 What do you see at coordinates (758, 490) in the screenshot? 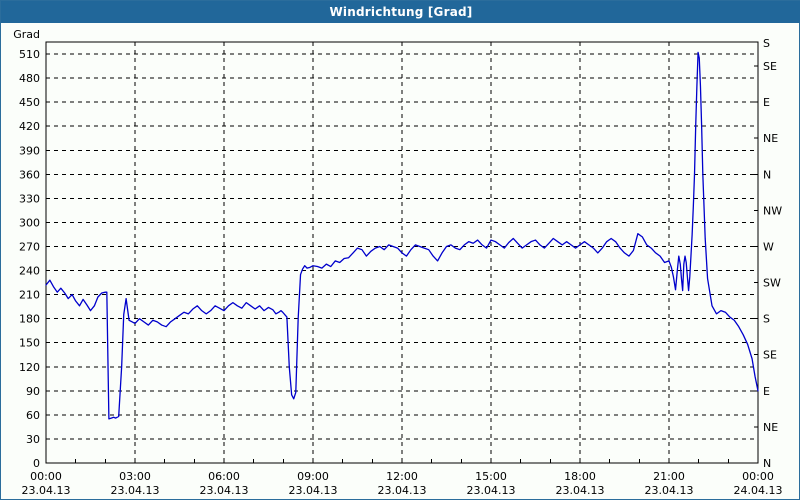
I see `x-tick-date-label: 24.04.13` at bounding box center [758, 490].